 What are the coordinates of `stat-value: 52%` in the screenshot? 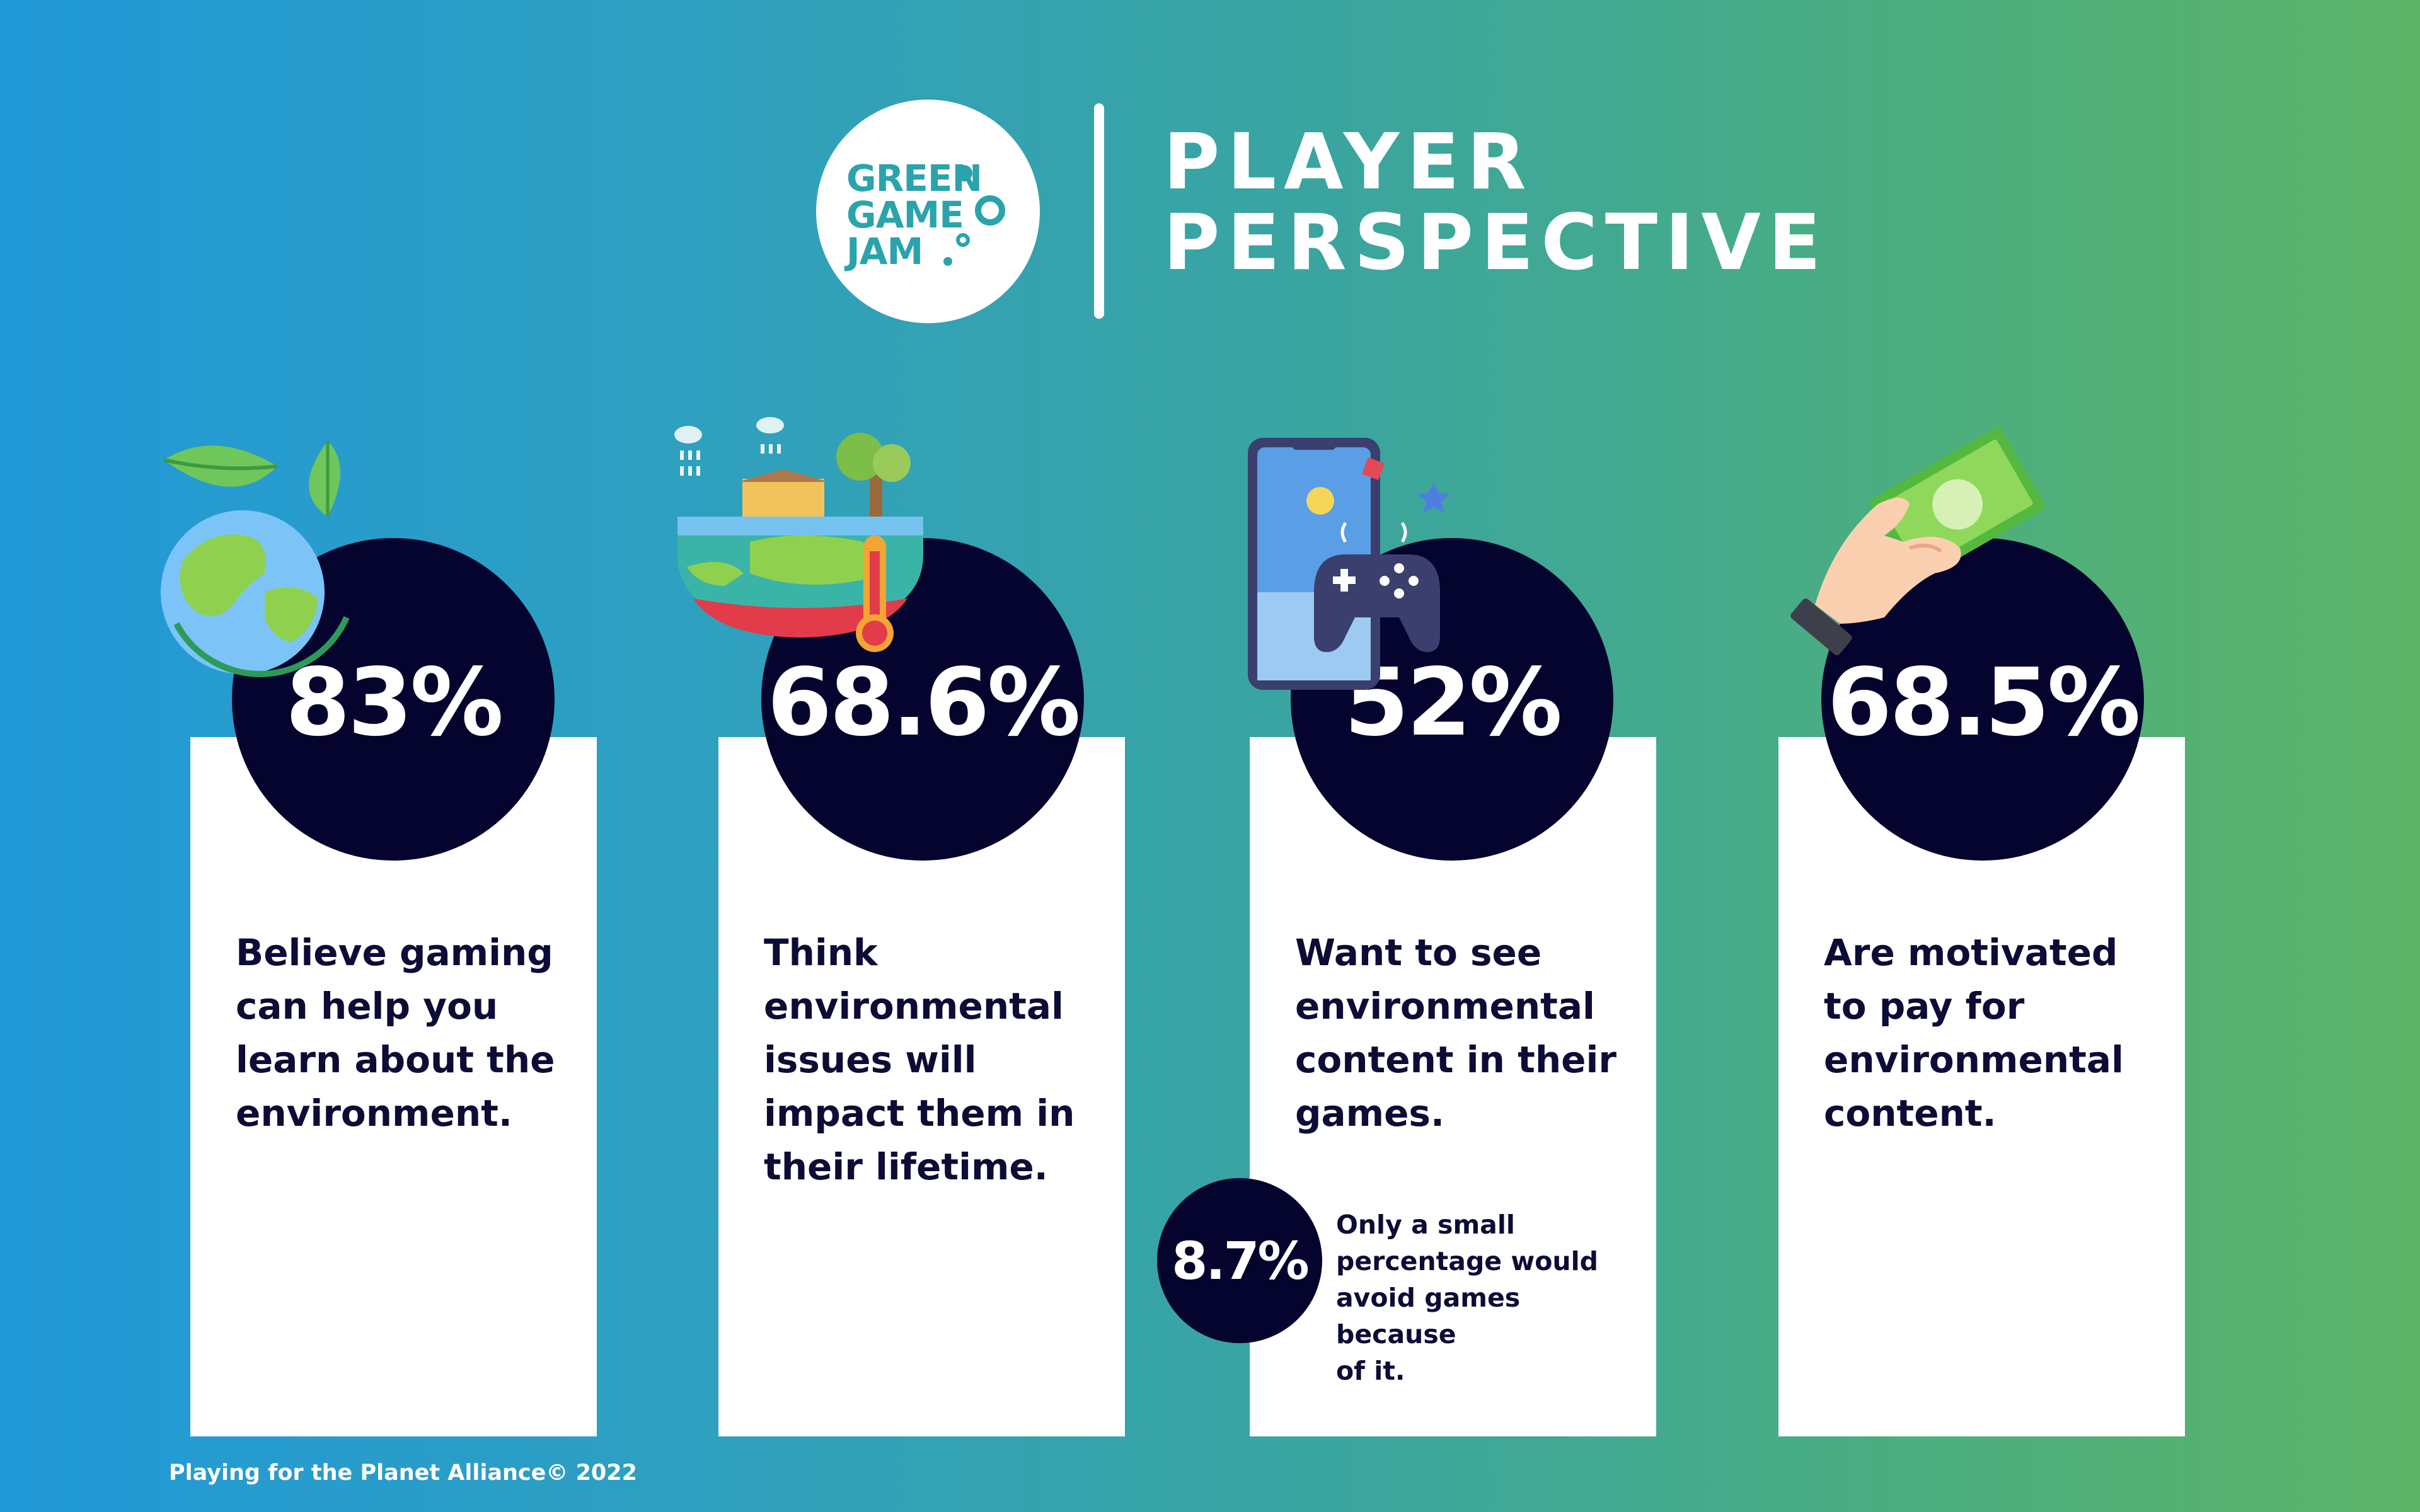 It's located at (1453, 702).